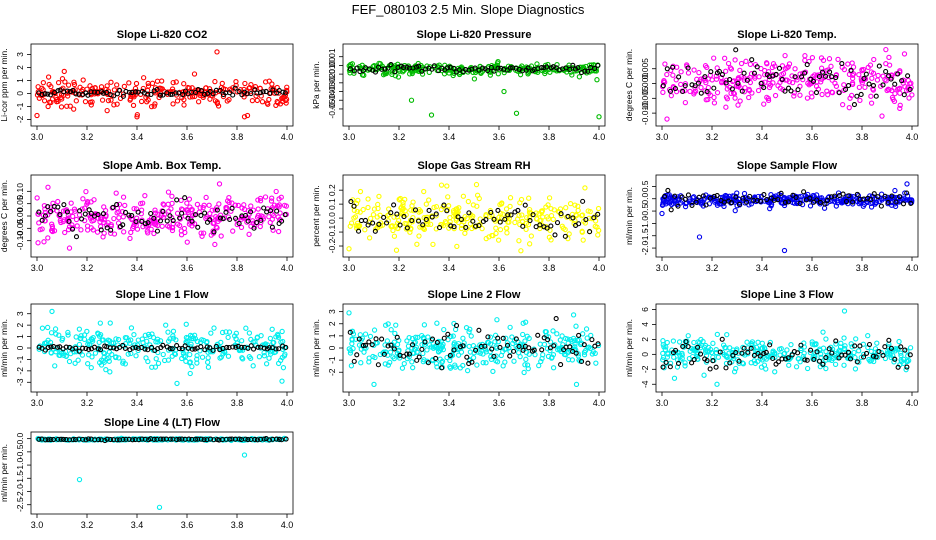 This screenshot has height=540, width=936. I want to click on x-tick-label: 3.2, so click(399, 403).